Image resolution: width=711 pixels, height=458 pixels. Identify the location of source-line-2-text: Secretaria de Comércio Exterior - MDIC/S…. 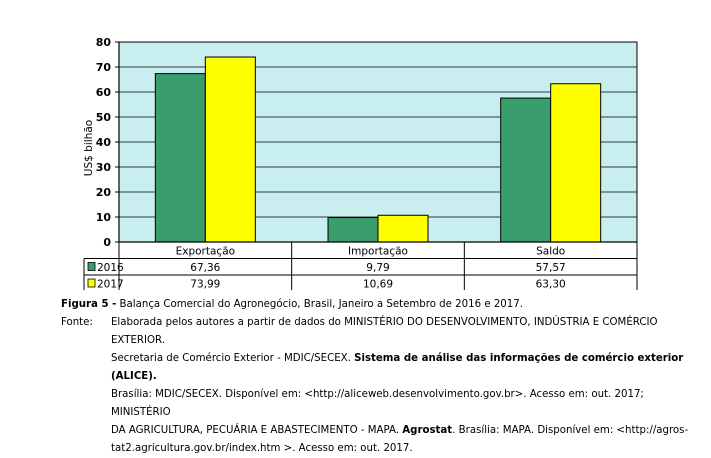
(233, 358).